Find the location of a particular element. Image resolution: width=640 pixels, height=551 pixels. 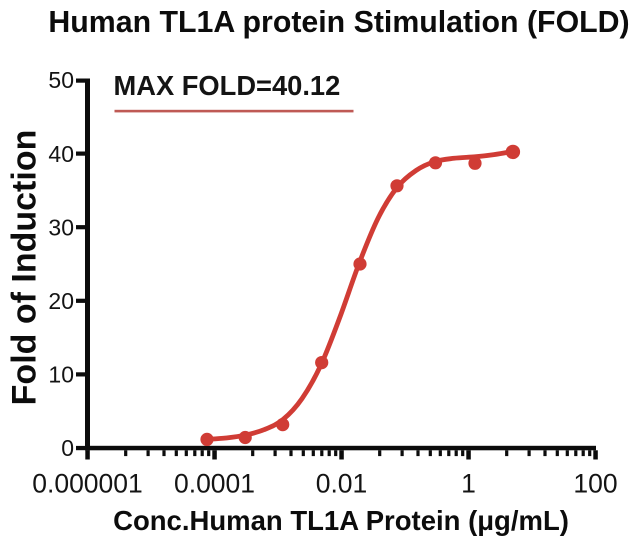

svg-text: Fold of Induction is located at coordinates (25, 268).